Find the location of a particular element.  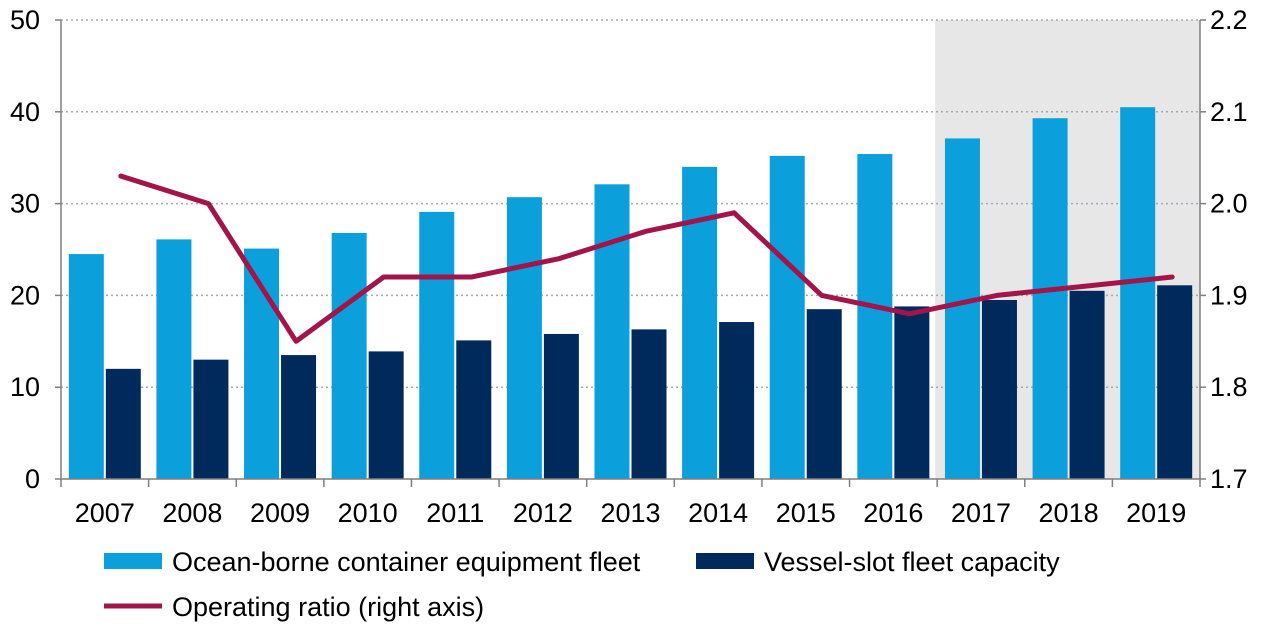

right-tick-label: 1.7 is located at coordinates (1229, 479).